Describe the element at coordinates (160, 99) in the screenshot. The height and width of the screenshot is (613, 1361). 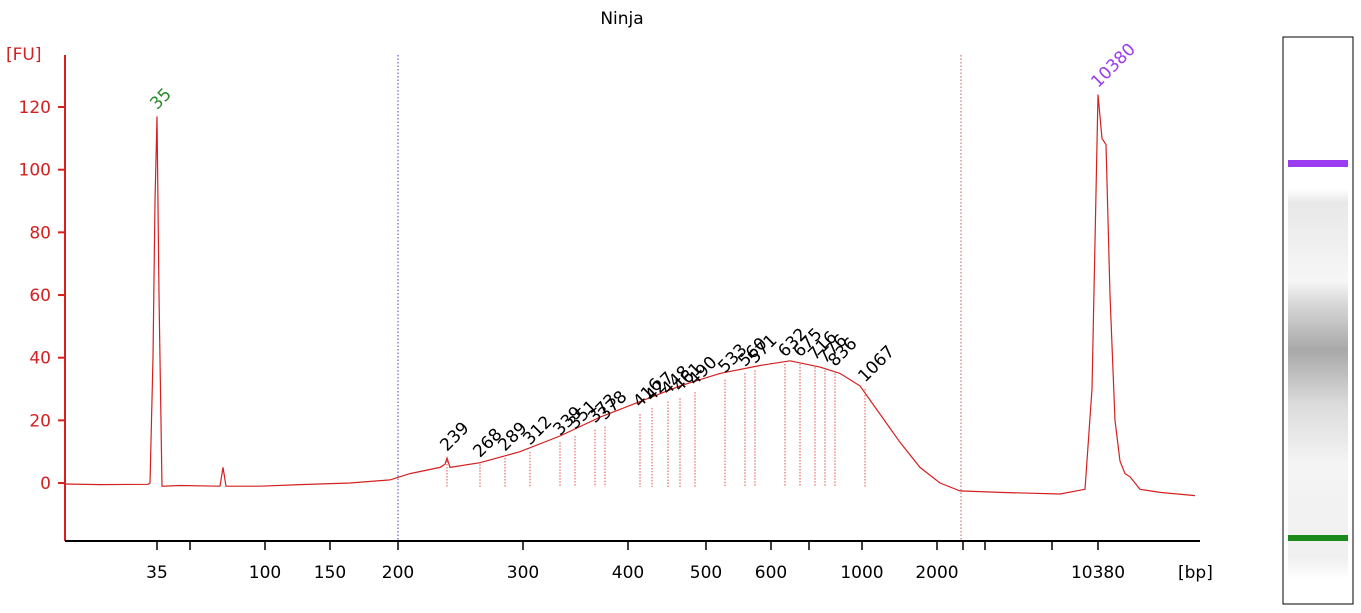
I see `peak-label: 35` at that location.